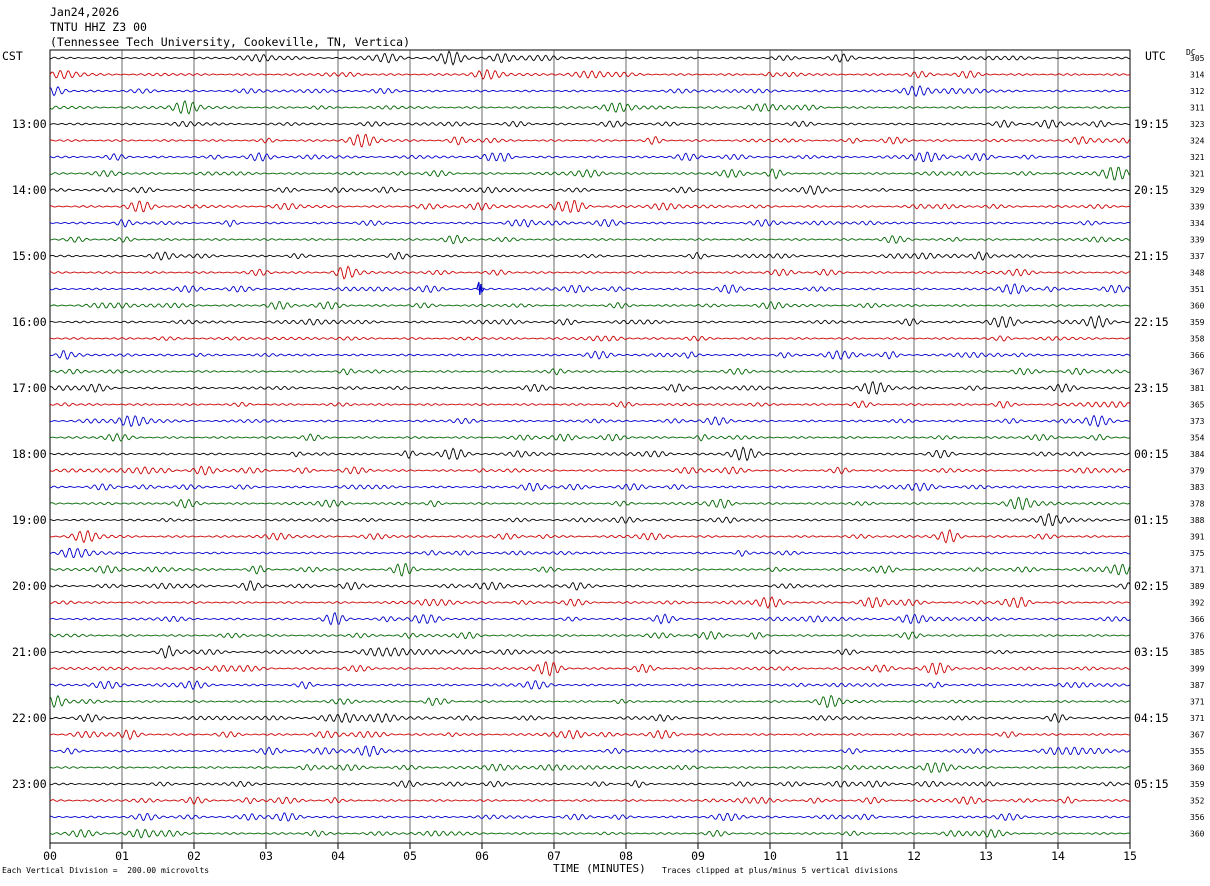  Describe the element at coordinates (554, 856) in the screenshot. I see `x-tick-label: 07` at that location.